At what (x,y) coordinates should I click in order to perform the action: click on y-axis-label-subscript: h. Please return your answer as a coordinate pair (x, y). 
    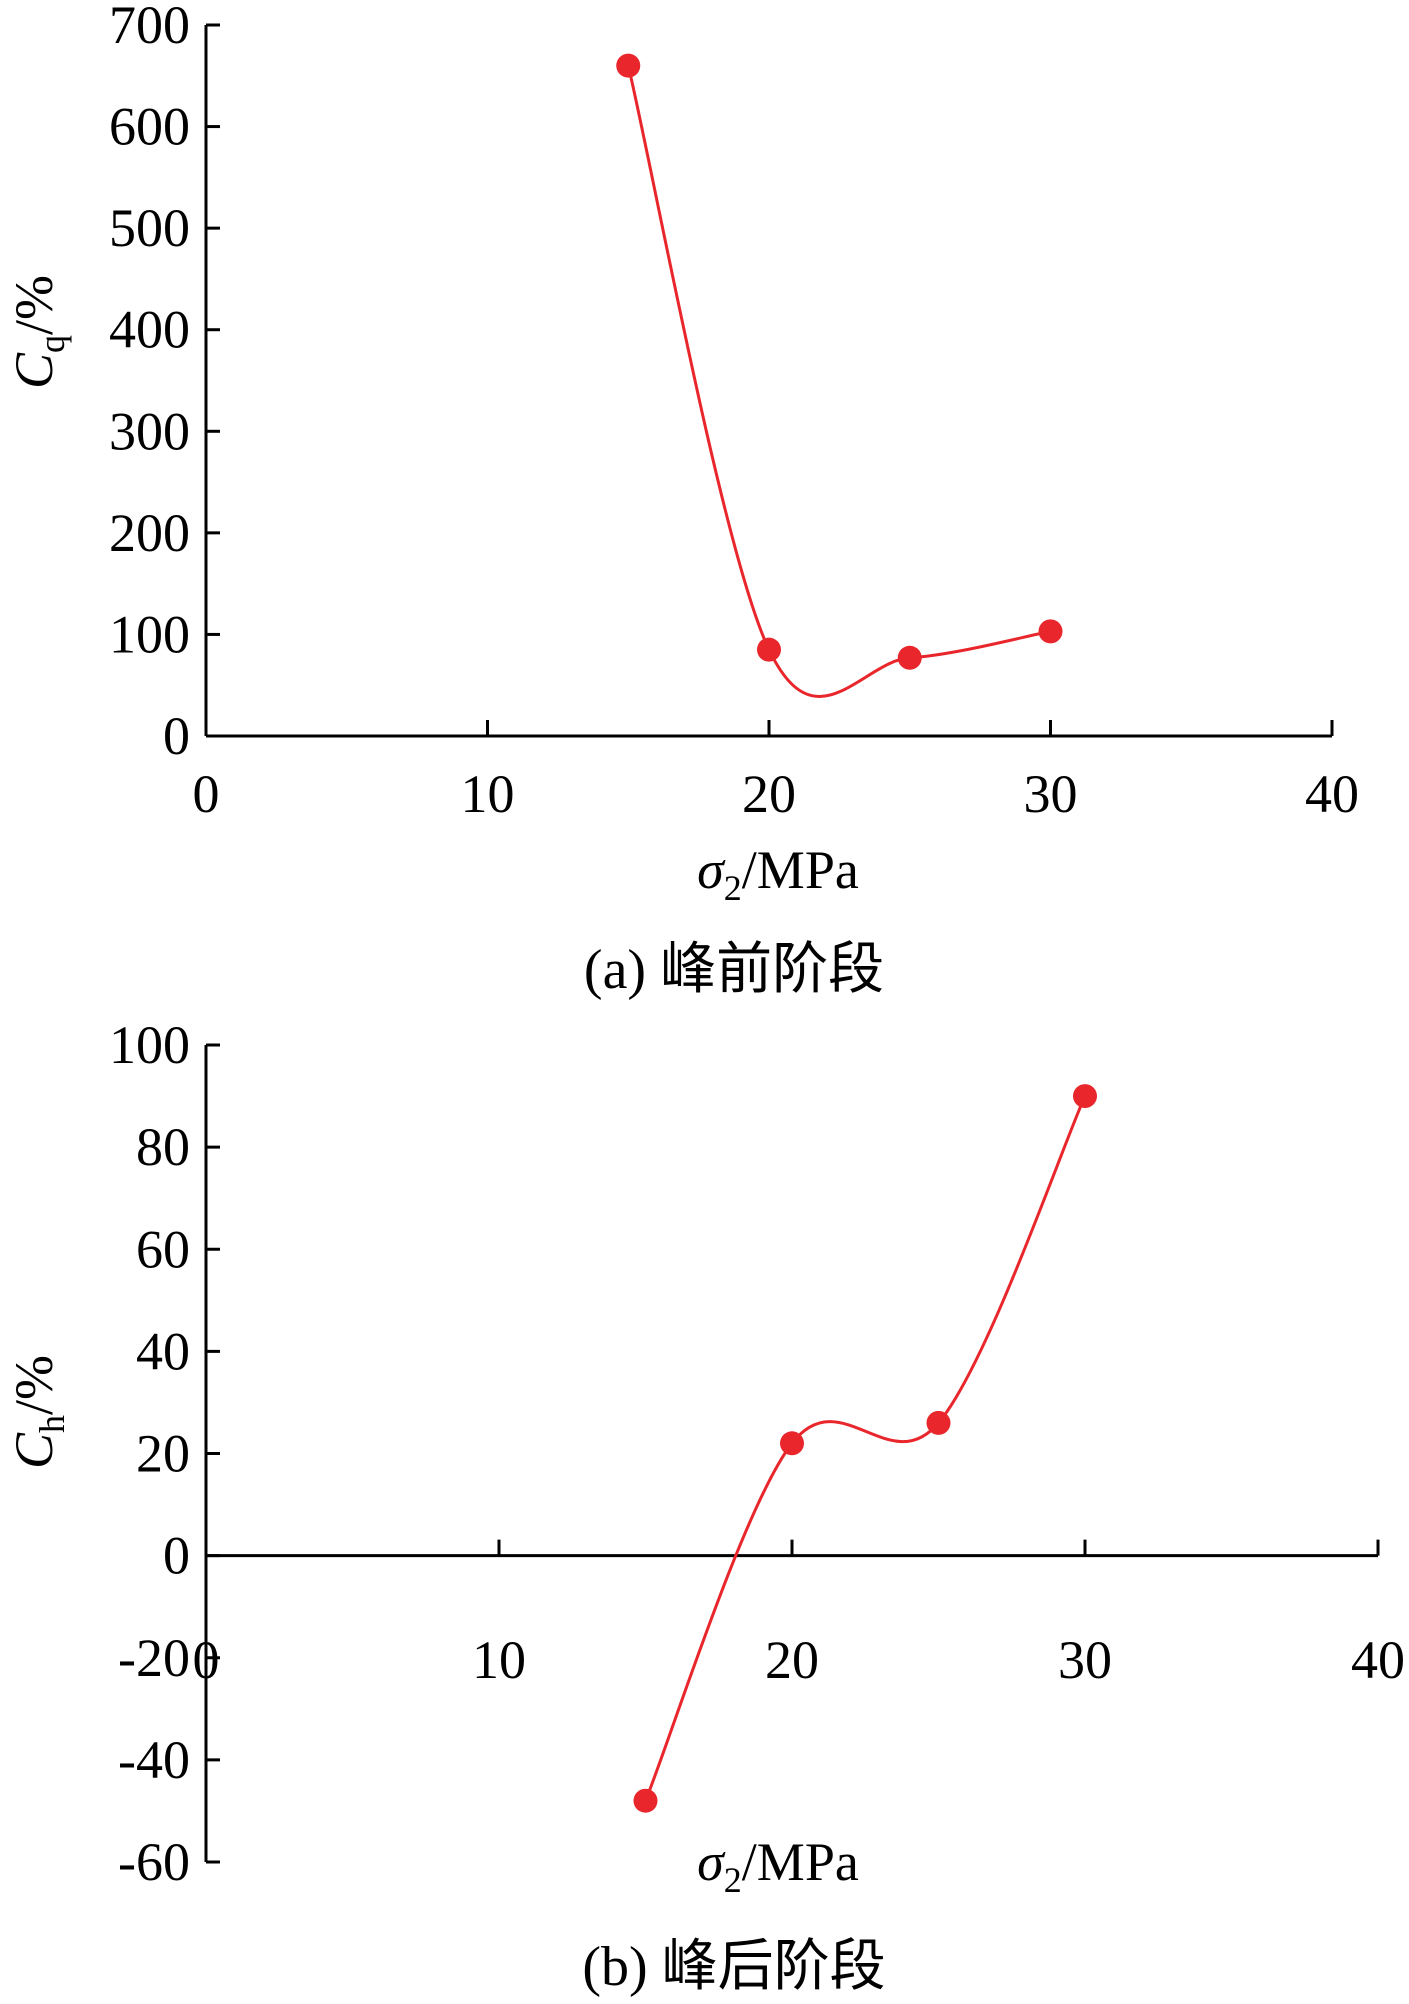
    Looking at the image, I should click on (52, 1424).